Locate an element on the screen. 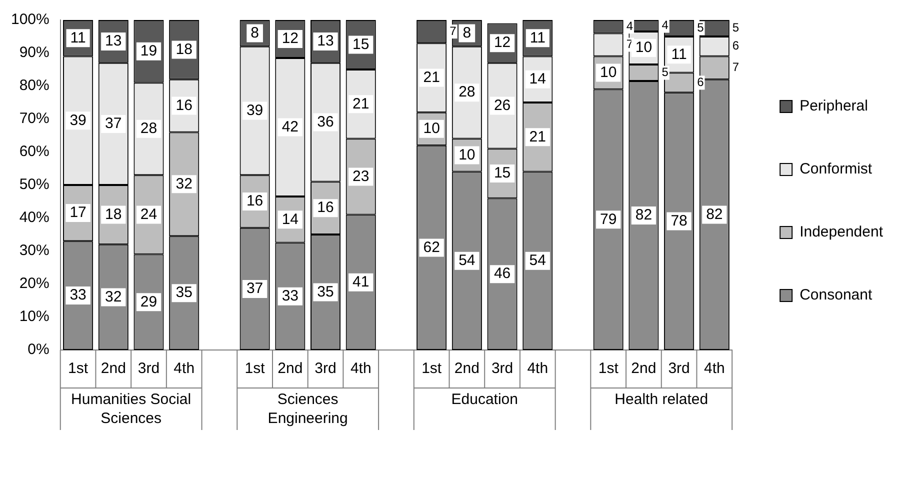 Image resolution: width=901 pixels, height=478 pixels. y-tick-label: 50% is located at coordinates (34, 185).